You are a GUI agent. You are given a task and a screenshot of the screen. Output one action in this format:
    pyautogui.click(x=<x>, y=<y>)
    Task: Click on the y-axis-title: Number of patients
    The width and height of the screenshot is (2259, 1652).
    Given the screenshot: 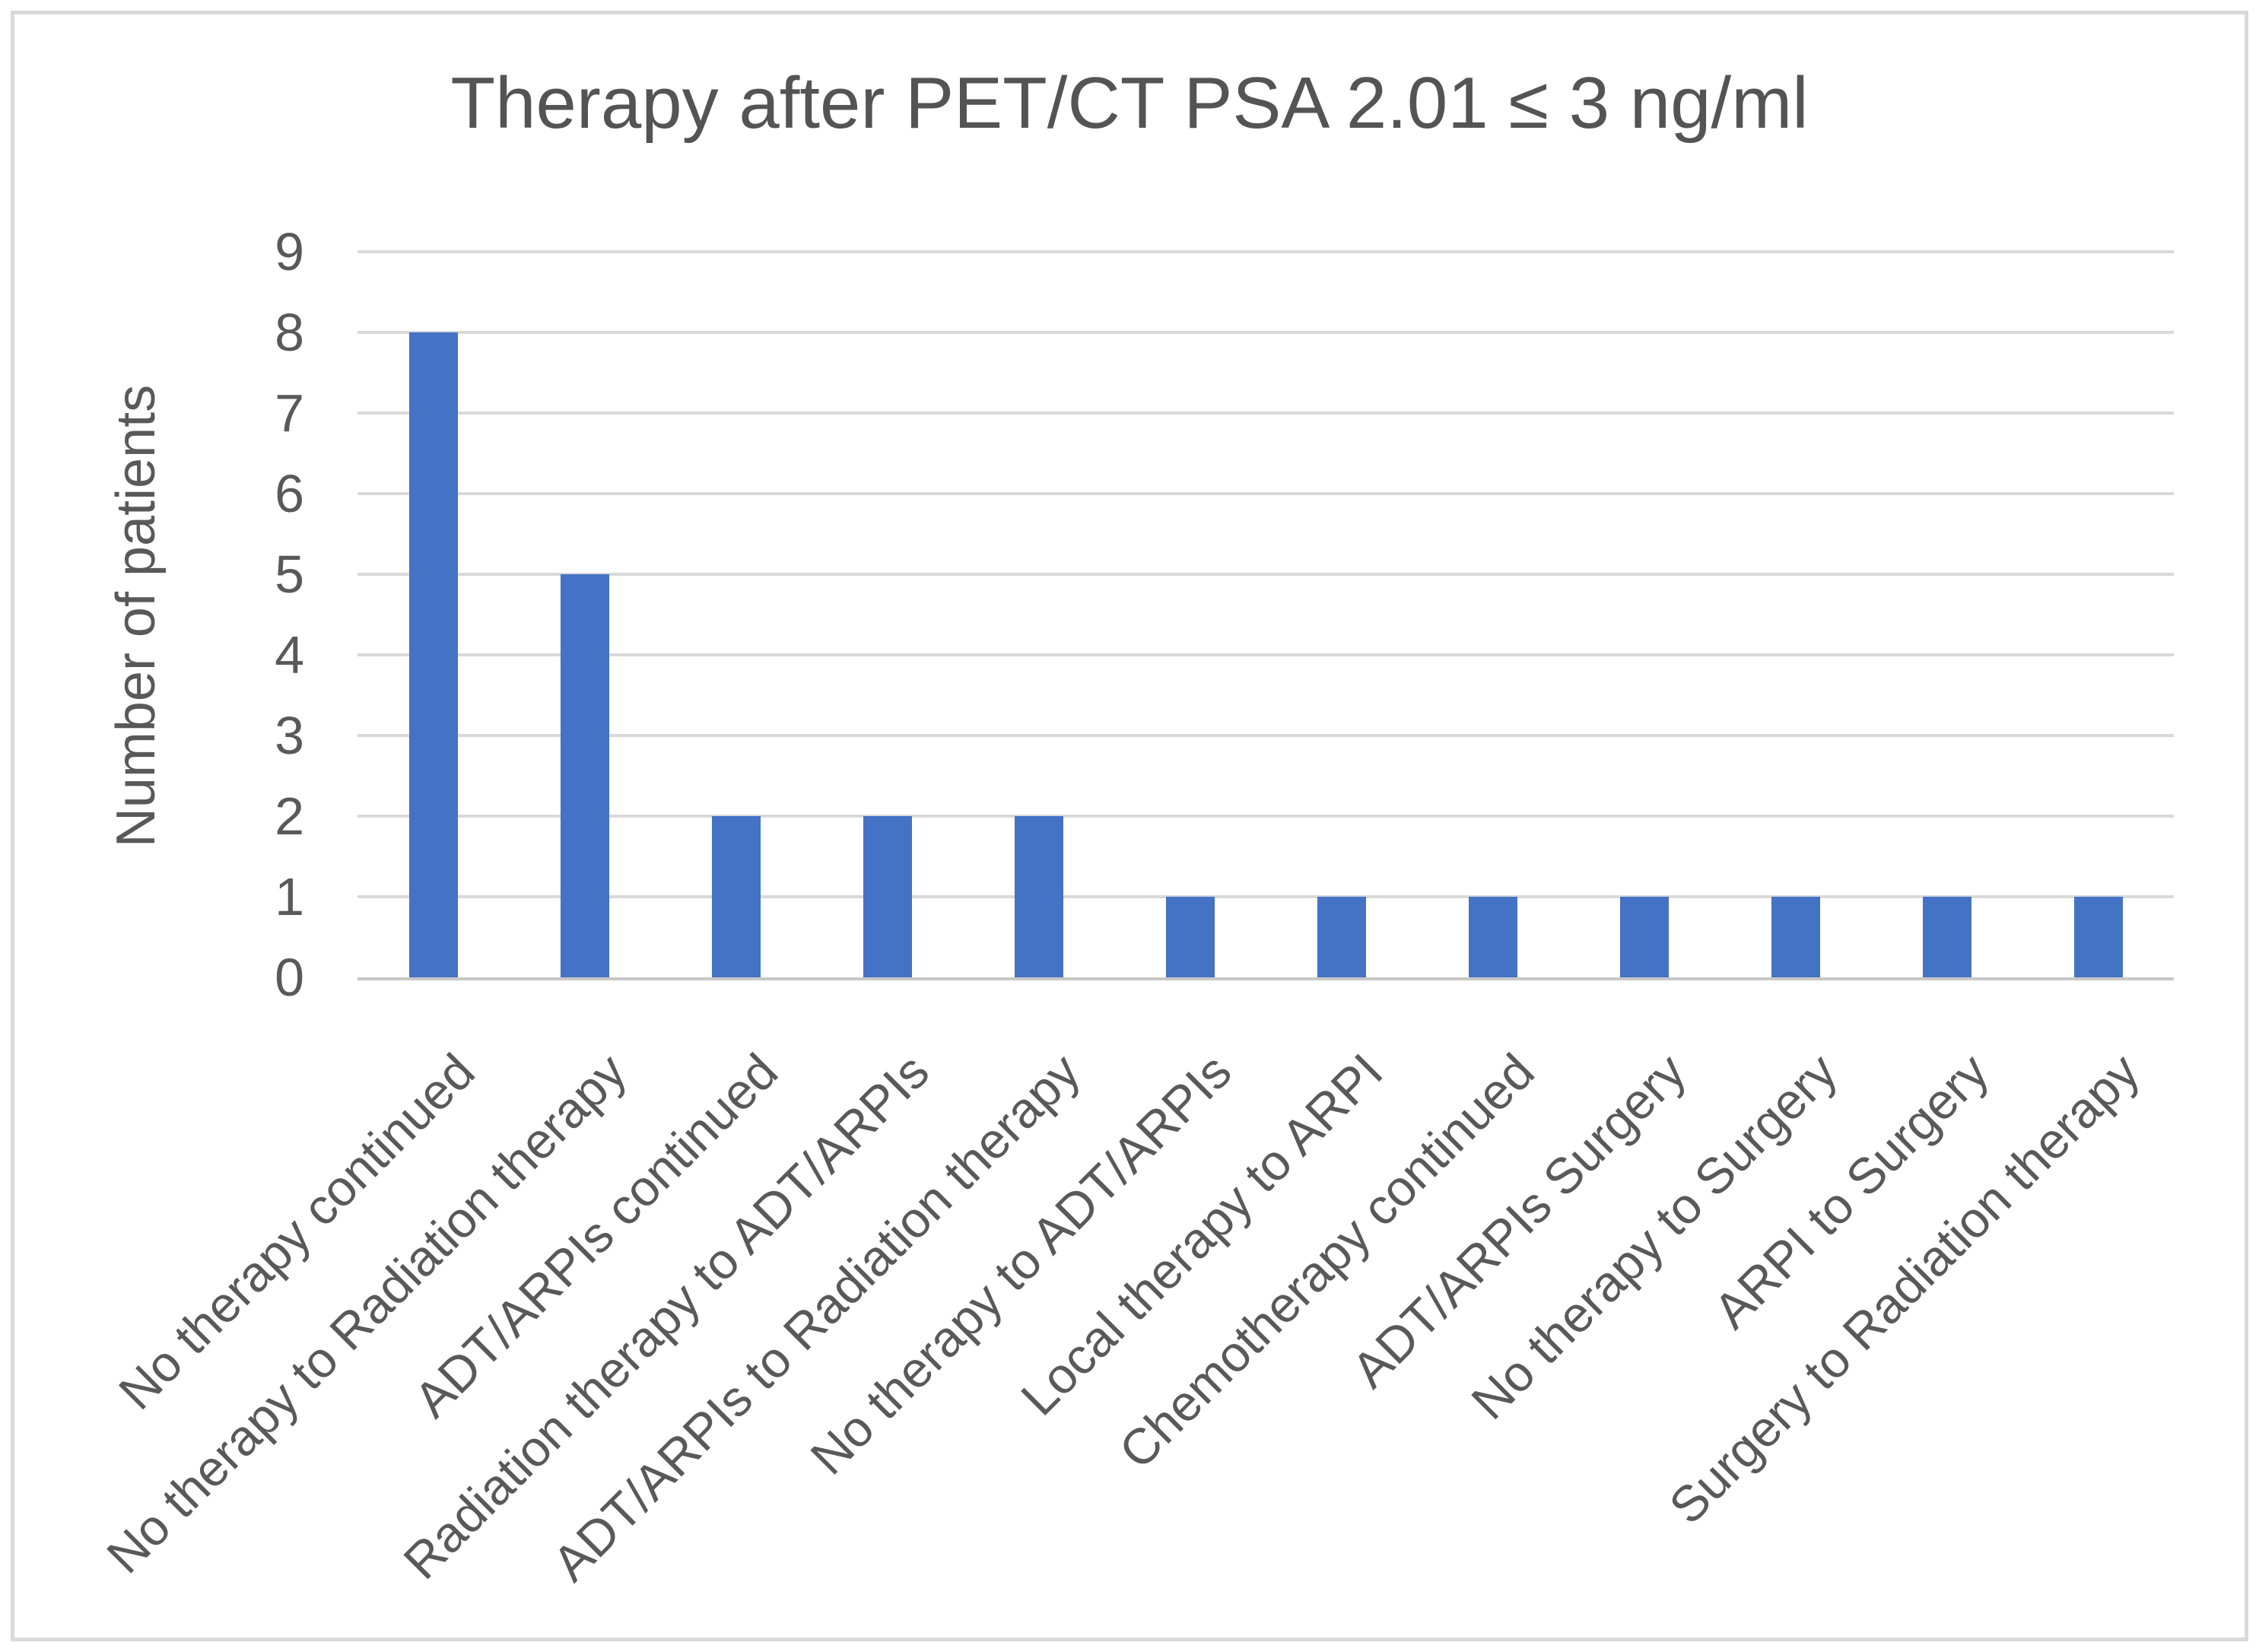 What is the action you would take?
    pyautogui.click(x=136, y=616)
    